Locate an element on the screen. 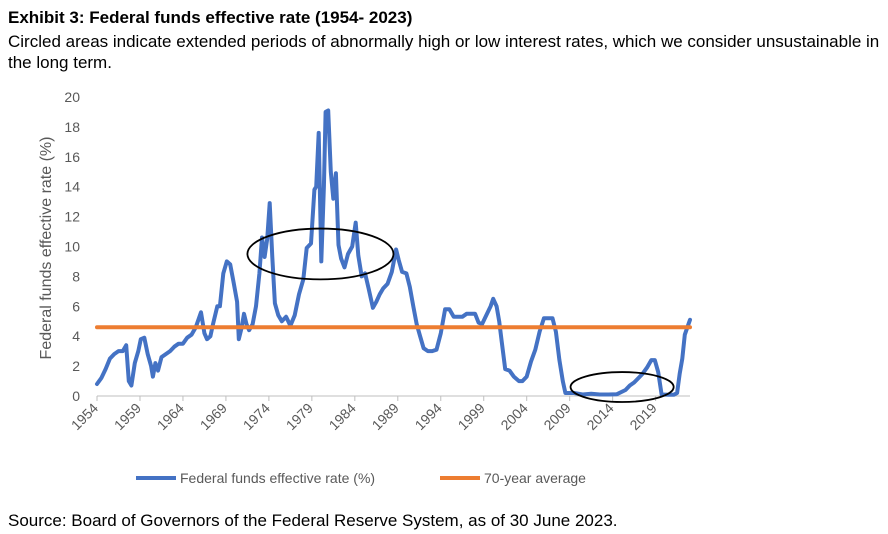  y-tick-label: 18 is located at coordinates (72, 127).